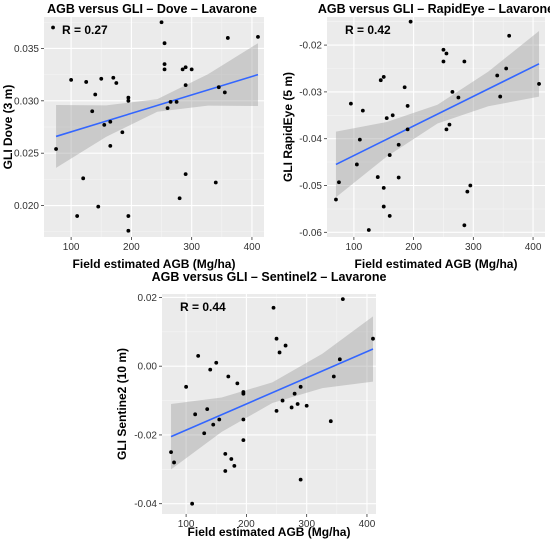  I want to click on y-axis-label: GLI Dove (3 m), so click(8, 127).